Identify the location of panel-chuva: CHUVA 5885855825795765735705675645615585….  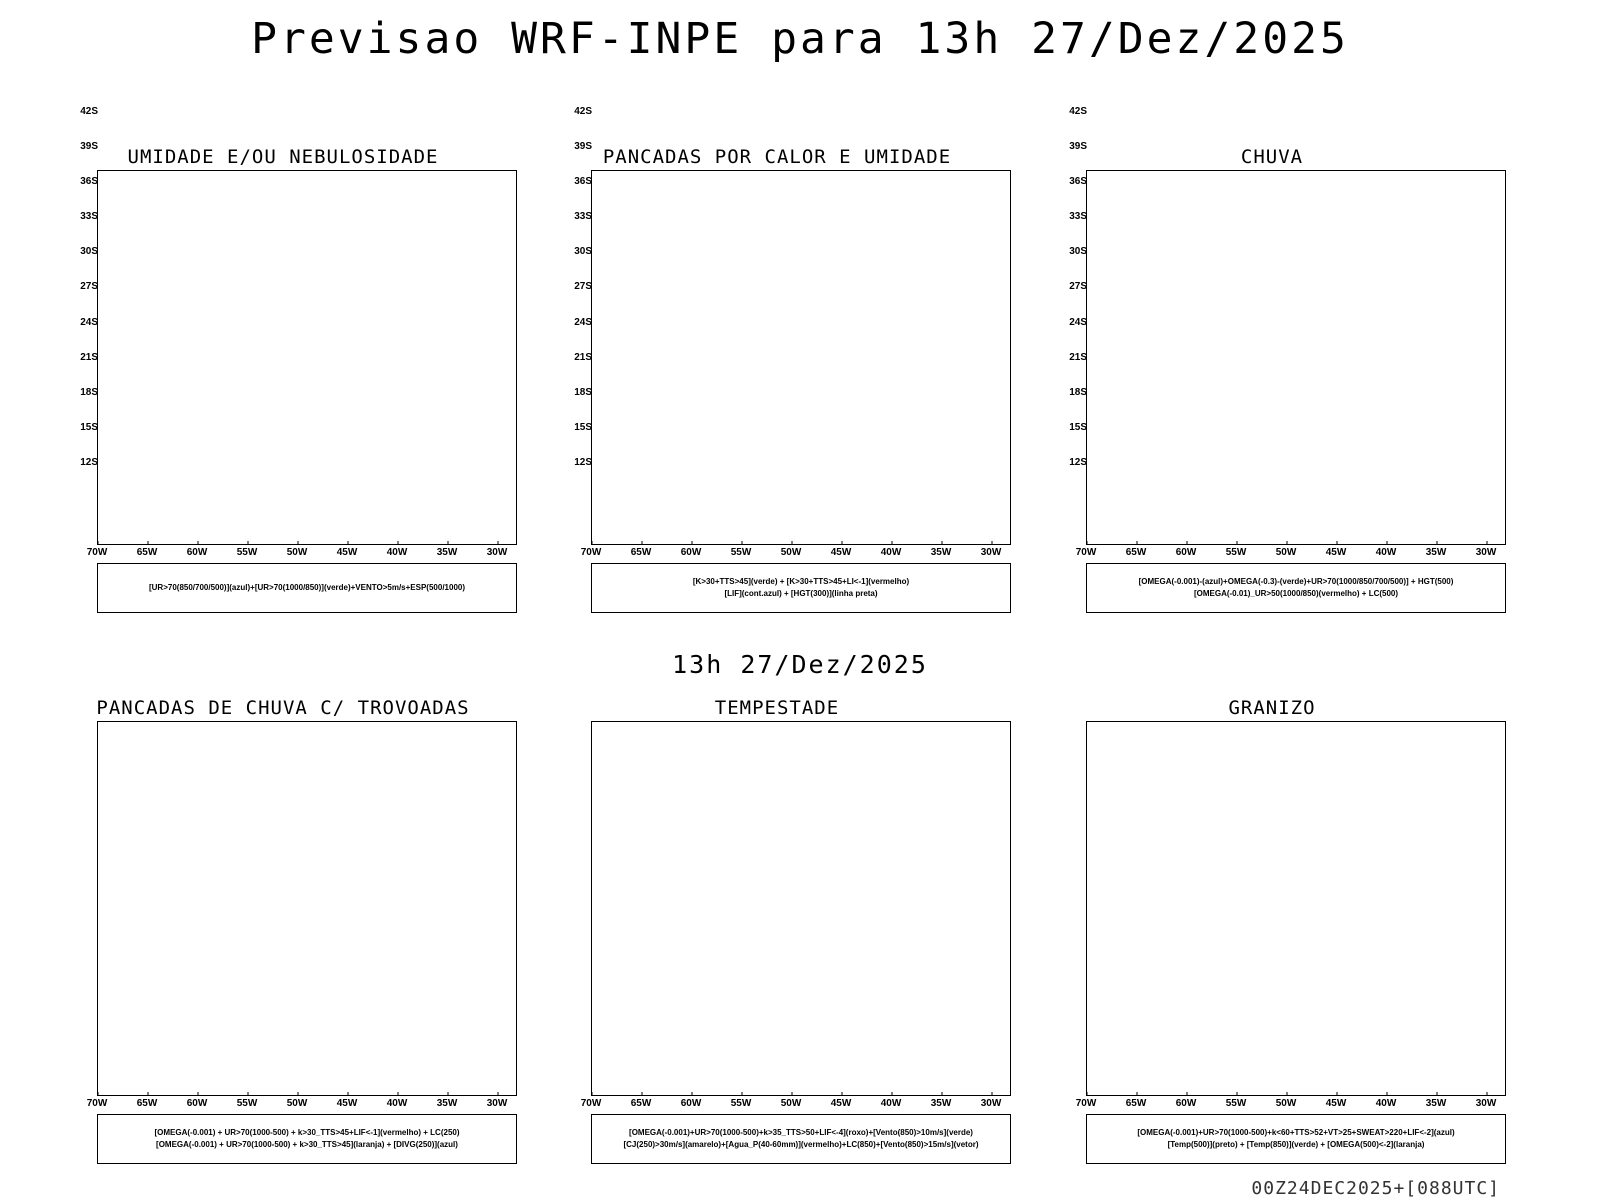
(1296, 386).